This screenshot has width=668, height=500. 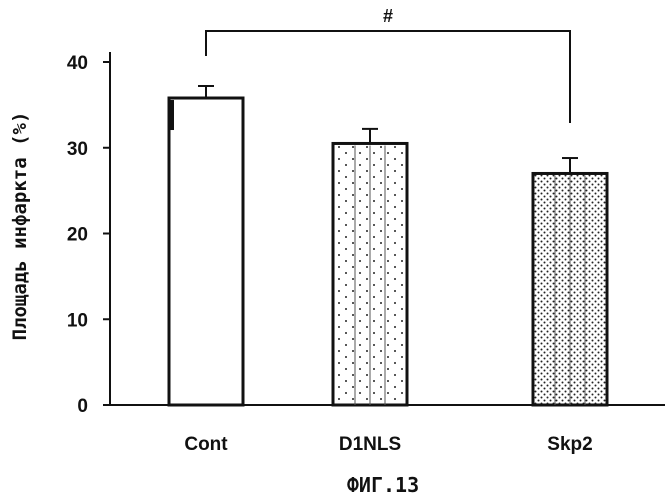 What do you see at coordinates (77, 320) in the screenshot?
I see `y-tick-label: 10` at bounding box center [77, 320].